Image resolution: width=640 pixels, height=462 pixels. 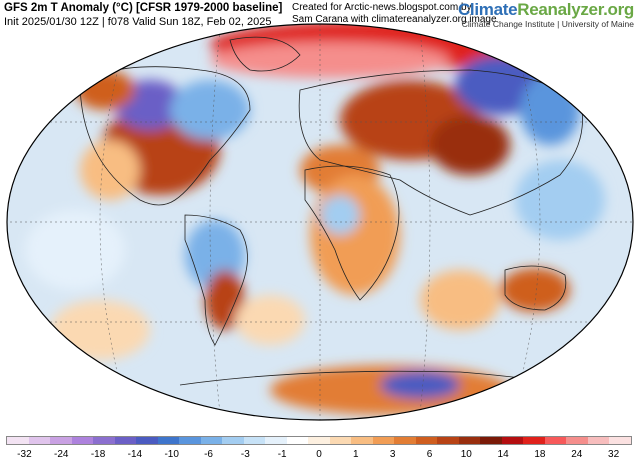 What do you see at coordinates (24, 454) in the screenshot?
I see `color-scale-tick-label: -32` at bounding box center [24, 454].